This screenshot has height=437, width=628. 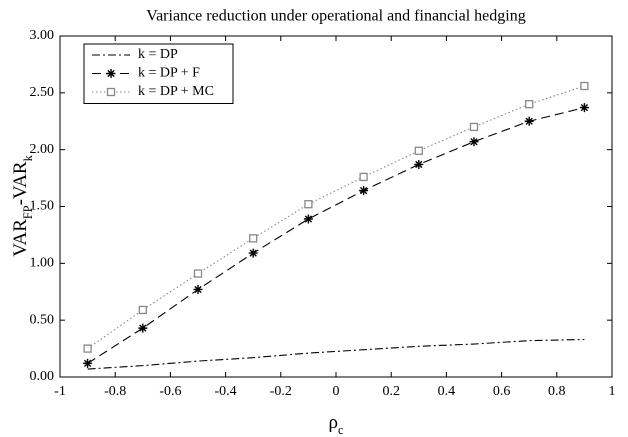 I want to click on series-line, so click(x=336, y=354).